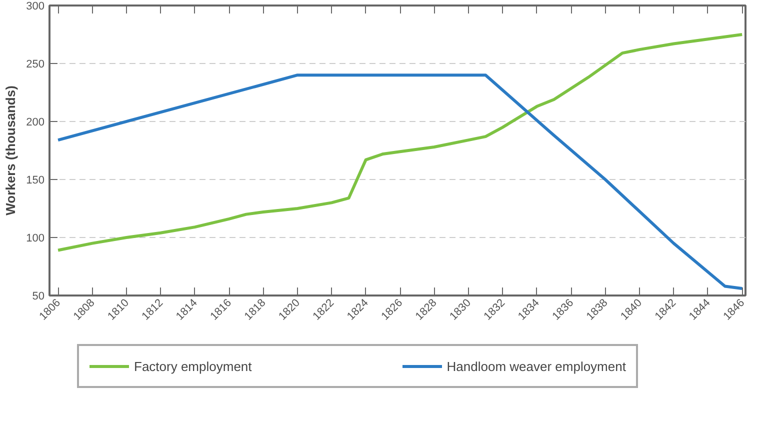 The image size is (784, 439). What do you see at coordinates (10, 151) in the screenshot?
I see `y-axis-title: Workers (thousands)` at bounding box center [10, 151].